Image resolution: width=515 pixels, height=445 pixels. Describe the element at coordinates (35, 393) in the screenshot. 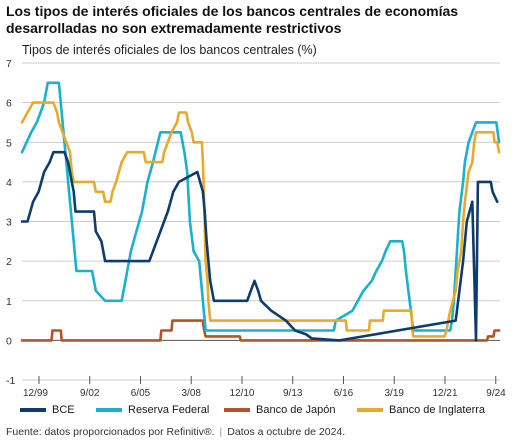

I see `x-tick-label: 12/99` at that location.